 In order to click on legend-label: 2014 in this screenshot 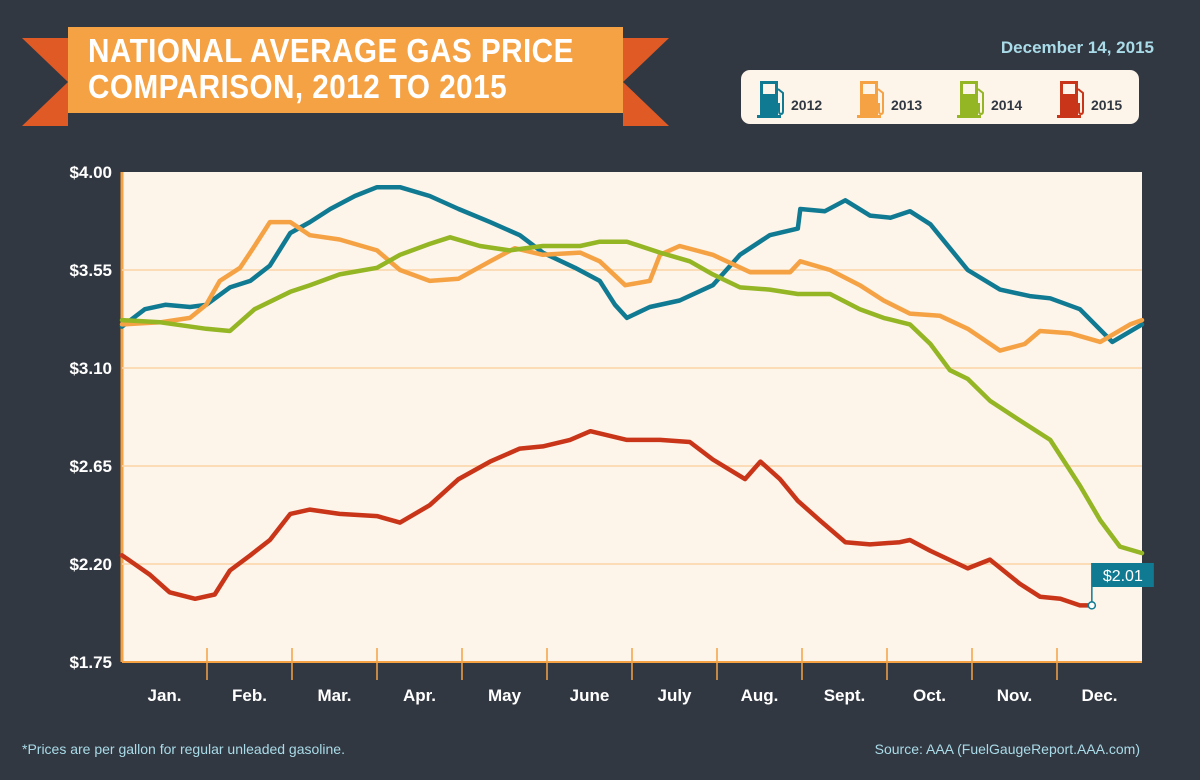, I will do `click(1007, 105)`.